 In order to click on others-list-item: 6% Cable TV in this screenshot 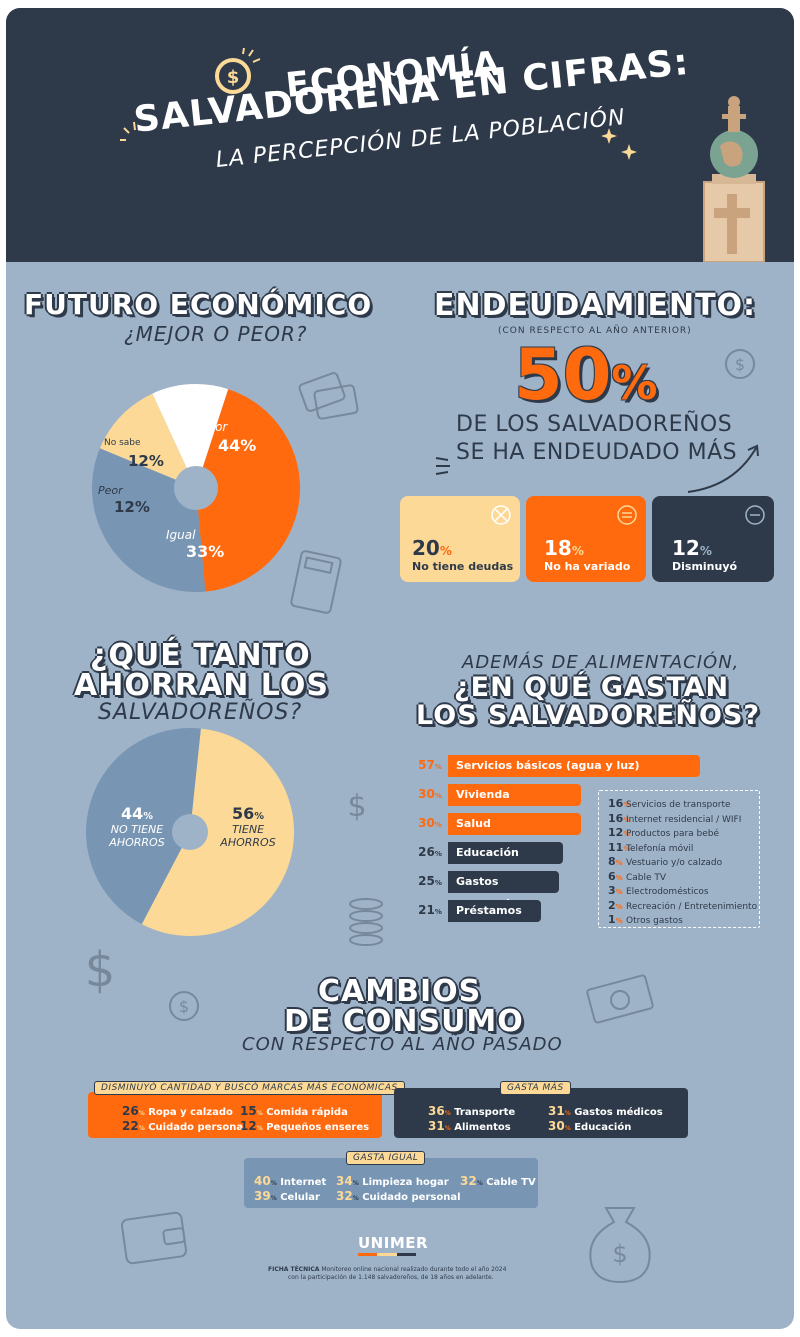, I will do `click(637, 876)`.